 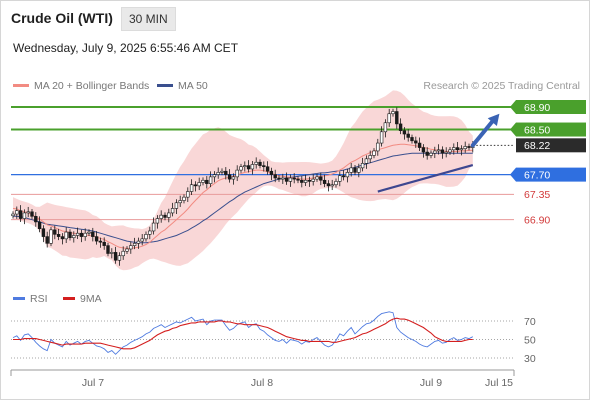 What do you see at coordinates (537, 175) in the screenshot?
I see `level-label-3: 67.70` at bounding box center [537, 175].